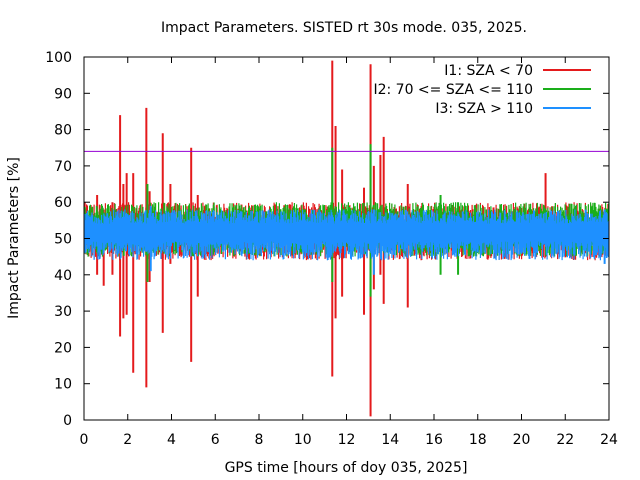 This screenshot has width=640, height=480. What do you see at coordinates (484, 109) in the screenshot?
I see `legend-label-3: I3: SZA > 110` at bounding box center [484, 109].